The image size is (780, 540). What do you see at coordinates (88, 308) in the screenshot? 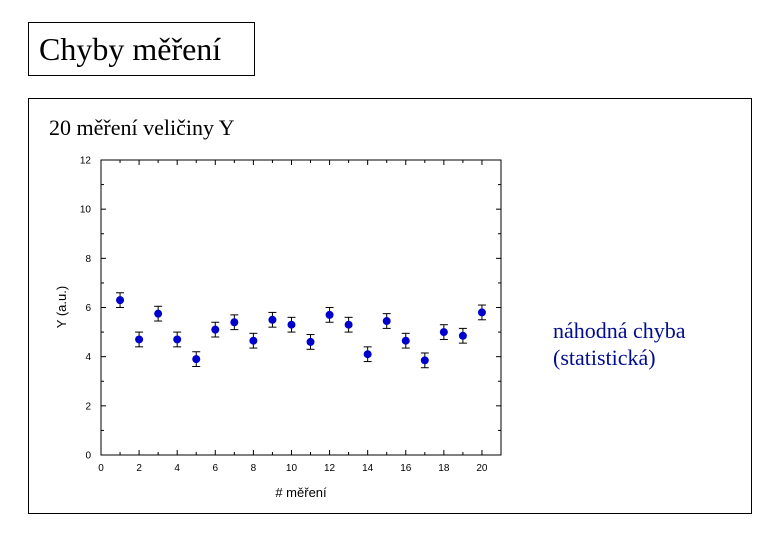
I see `y-tick-label: 6` at bounding box center [88, 308].